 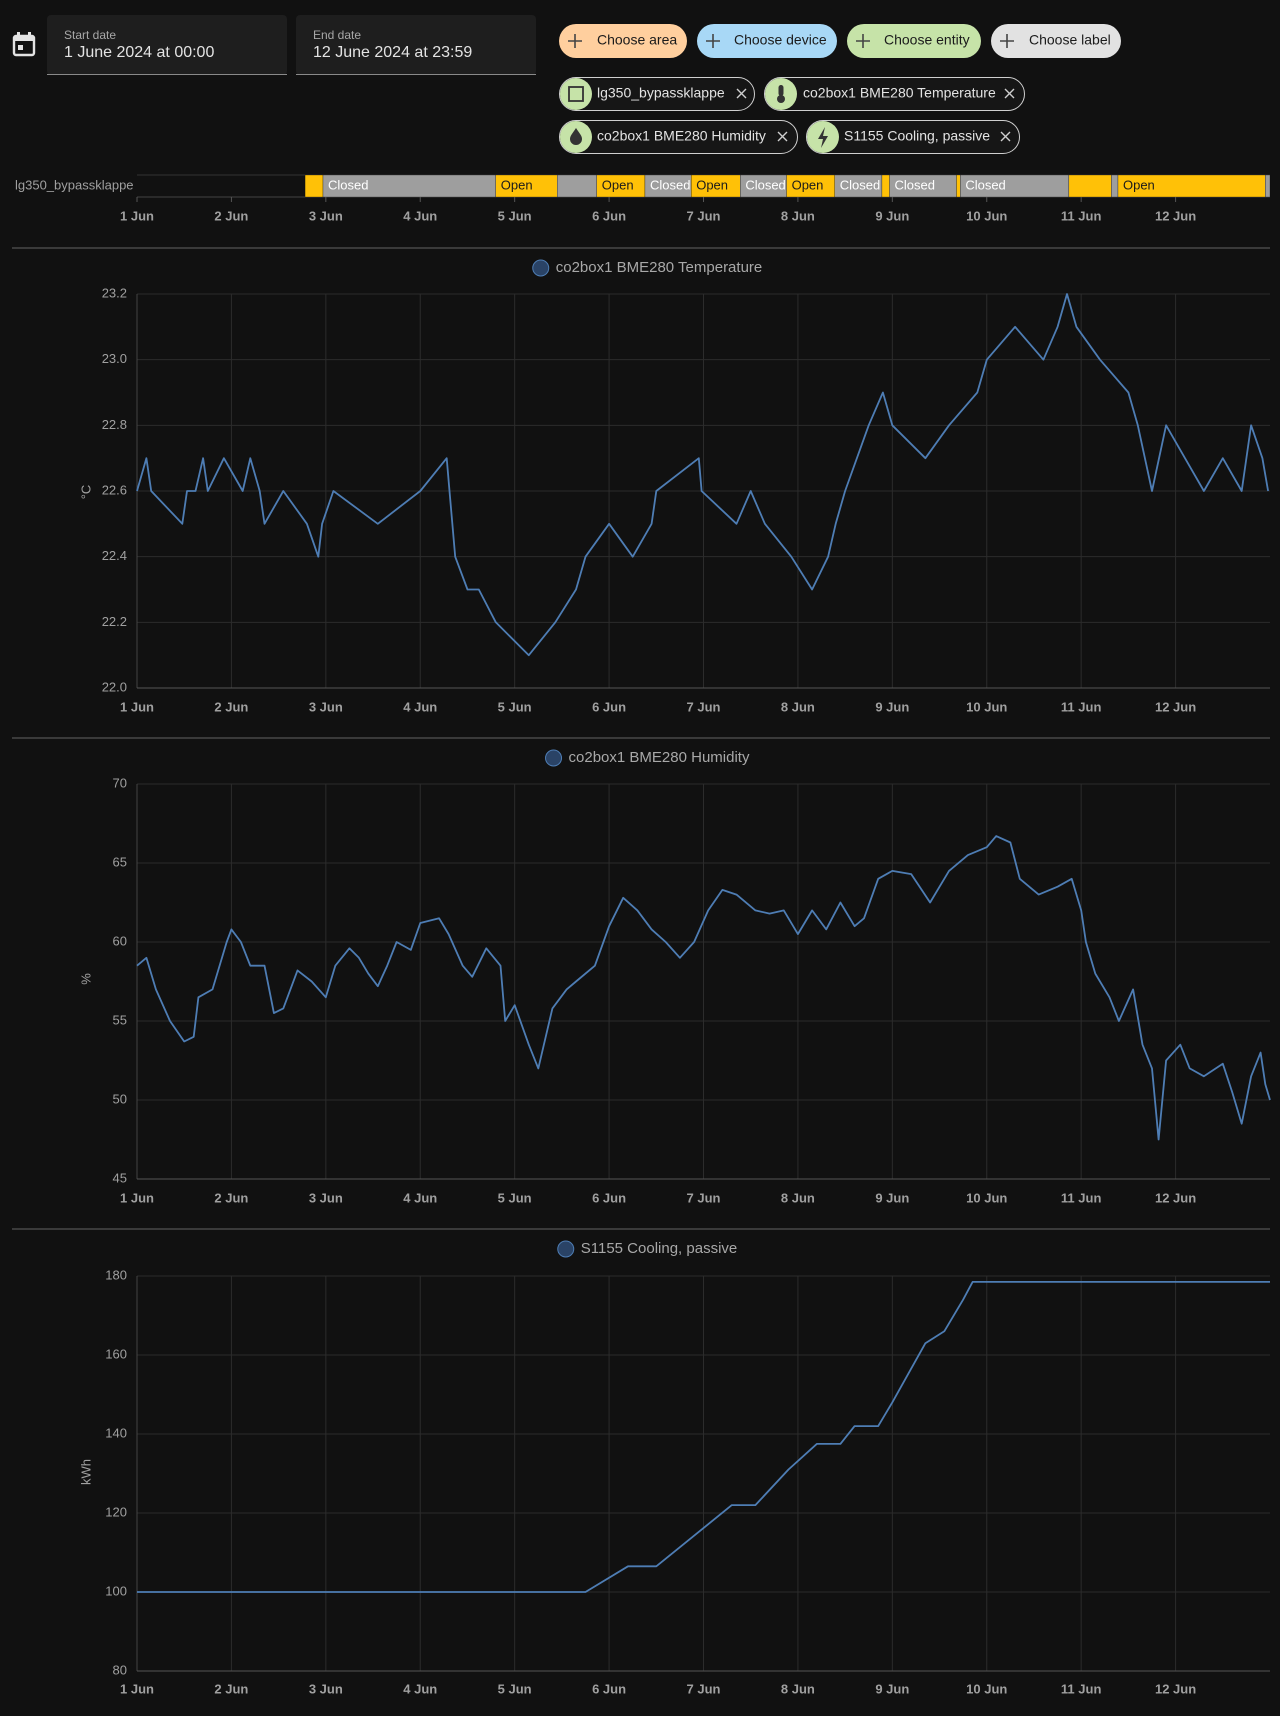 I want to click on picker-label: Choose area, so click(x=637, y=40).